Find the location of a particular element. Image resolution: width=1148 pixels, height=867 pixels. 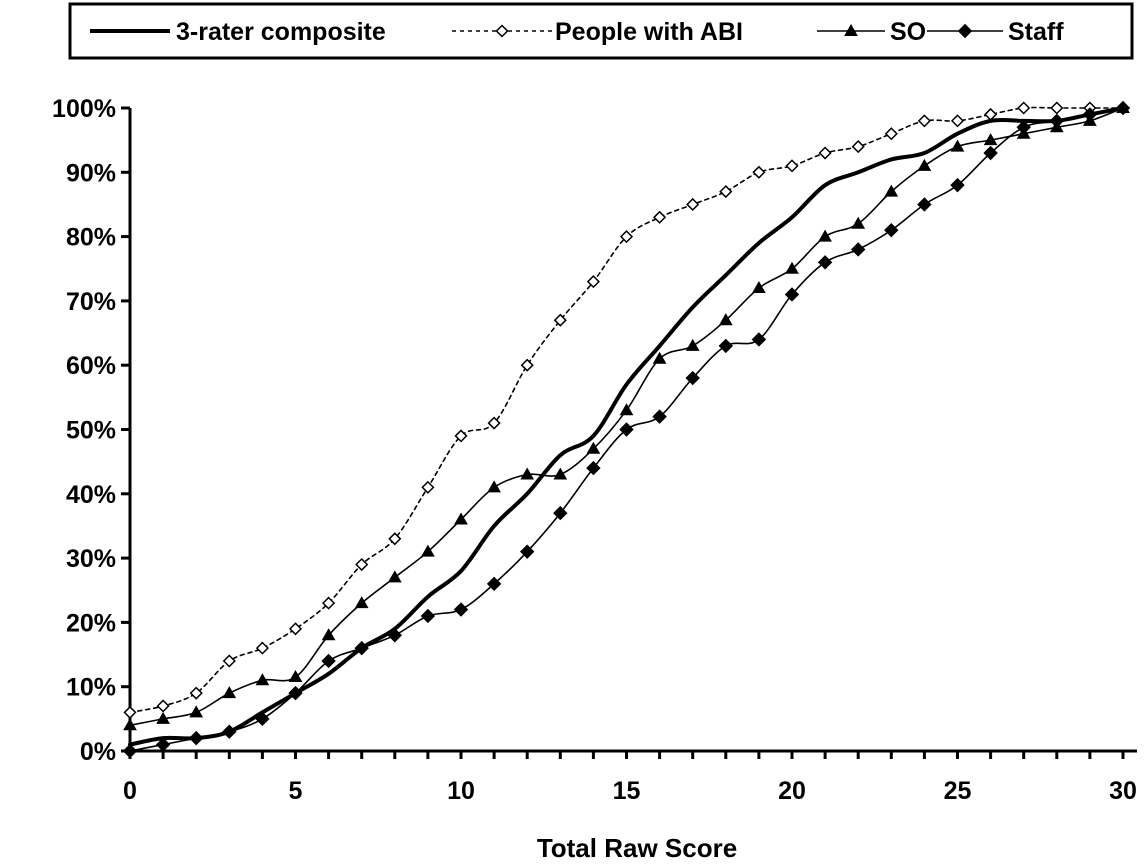

x-tick-label: 5 is located at coordinates (296, 791).